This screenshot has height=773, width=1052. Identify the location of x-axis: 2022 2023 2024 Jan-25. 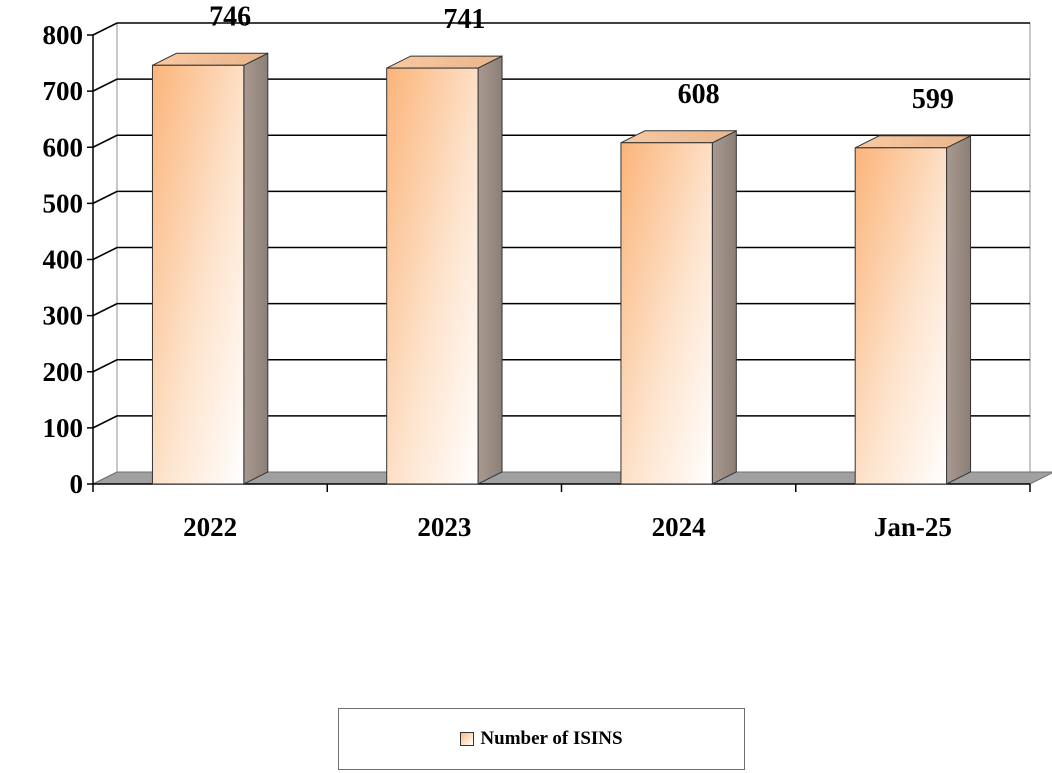
(567, 527).